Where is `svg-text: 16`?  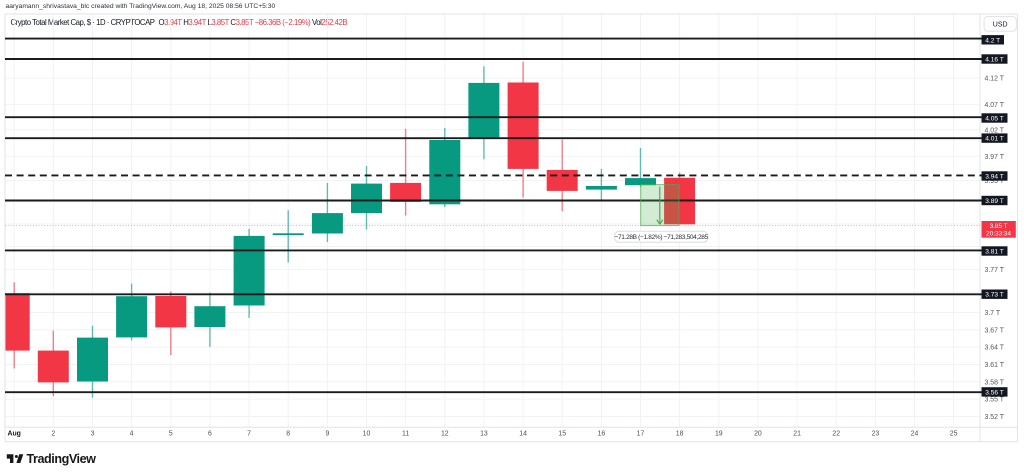
svg-text: 16 is located at coordinates (602, 434).